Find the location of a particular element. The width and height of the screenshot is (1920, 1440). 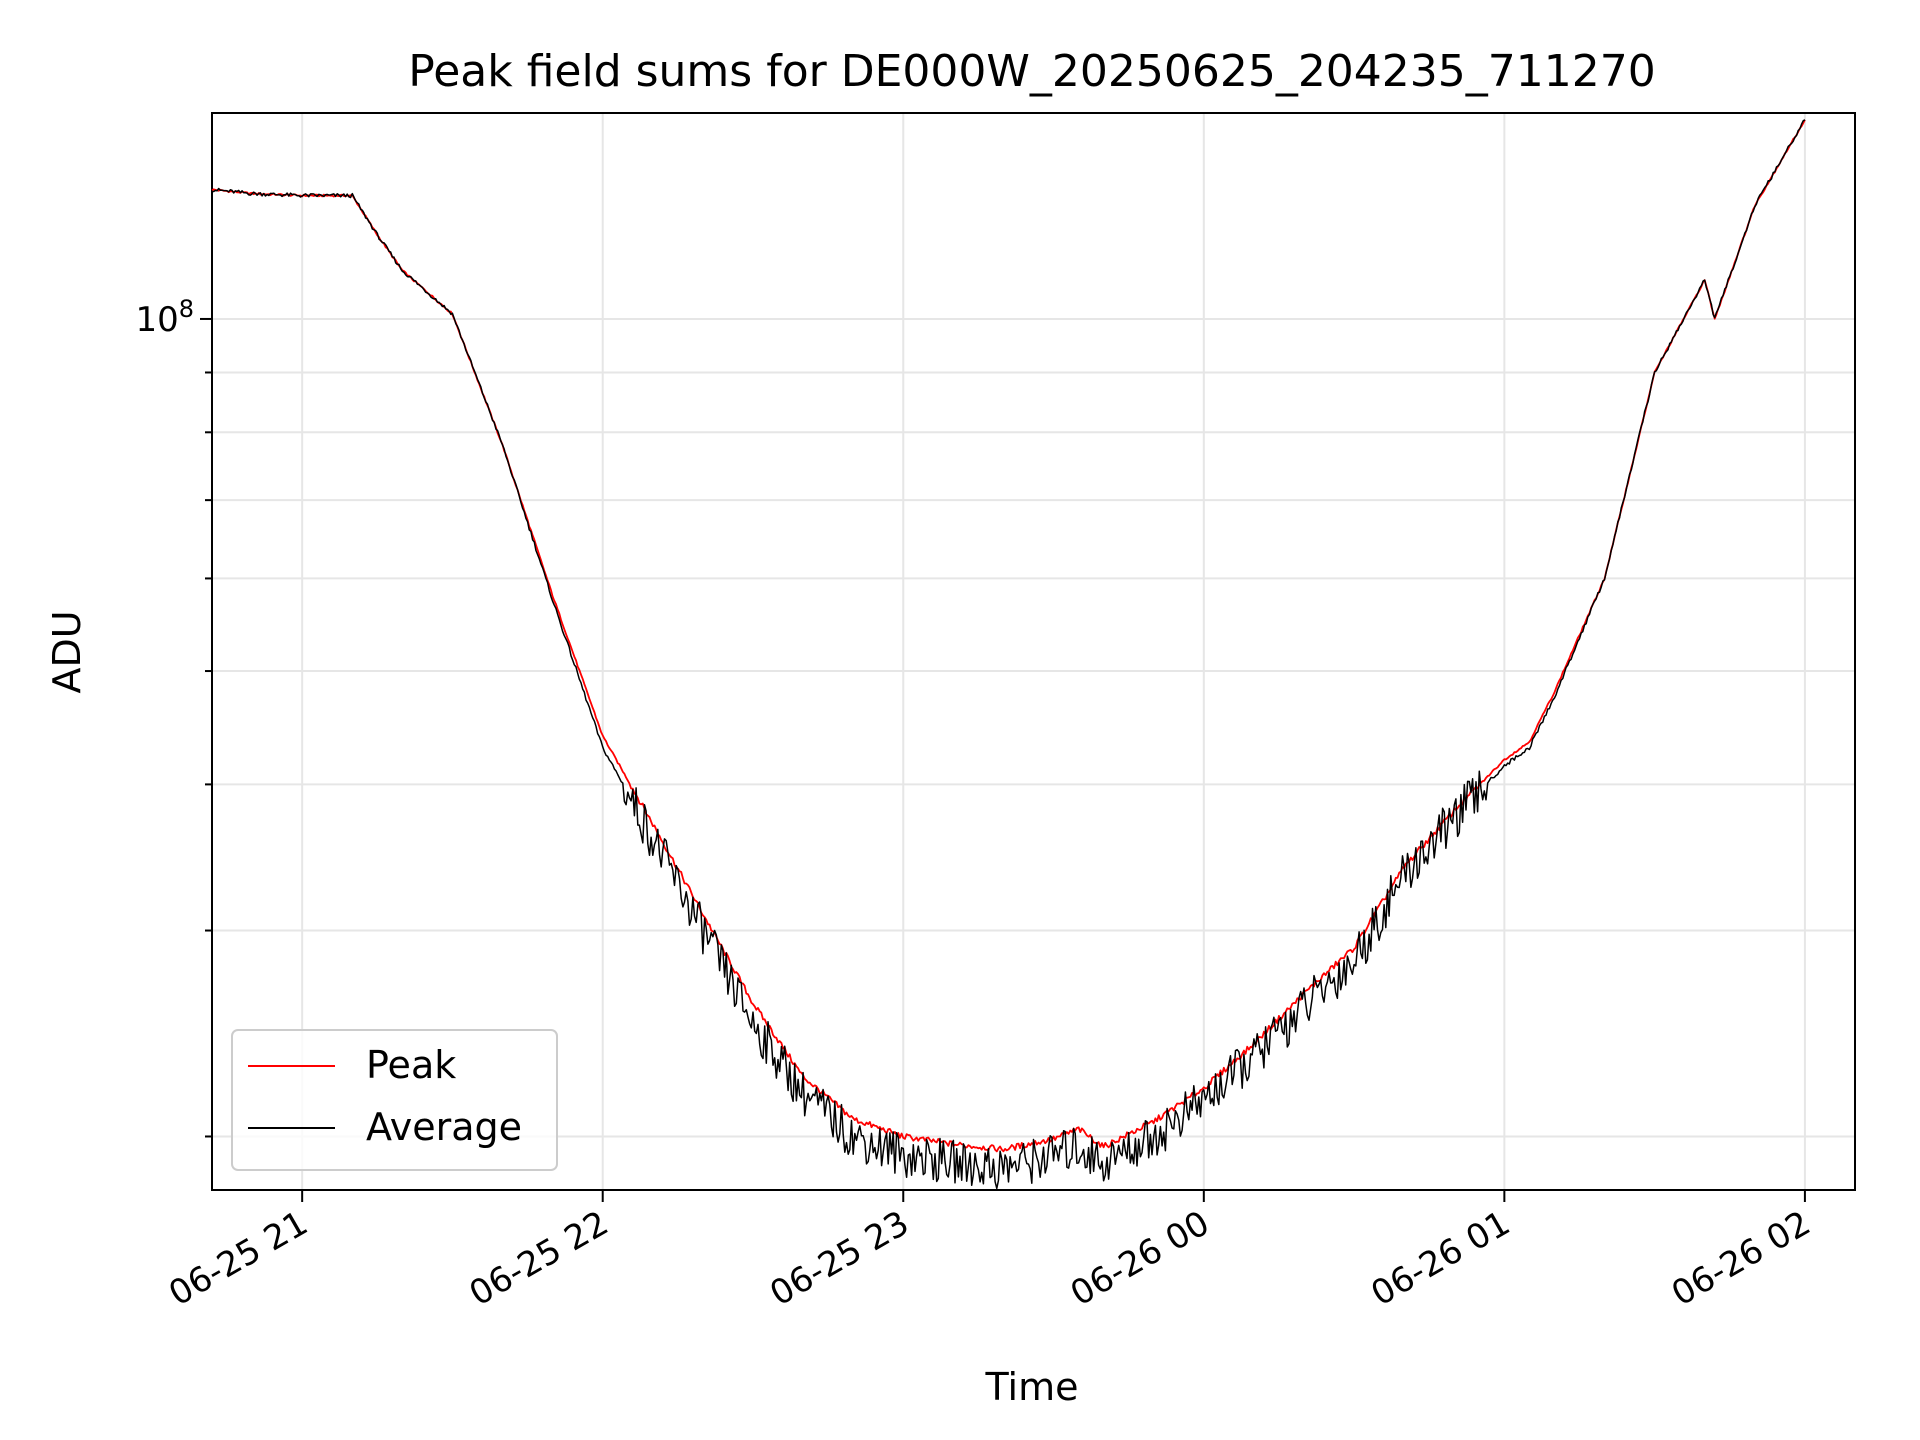

y-tick-label: 108 is located at coordinates (164, 317).